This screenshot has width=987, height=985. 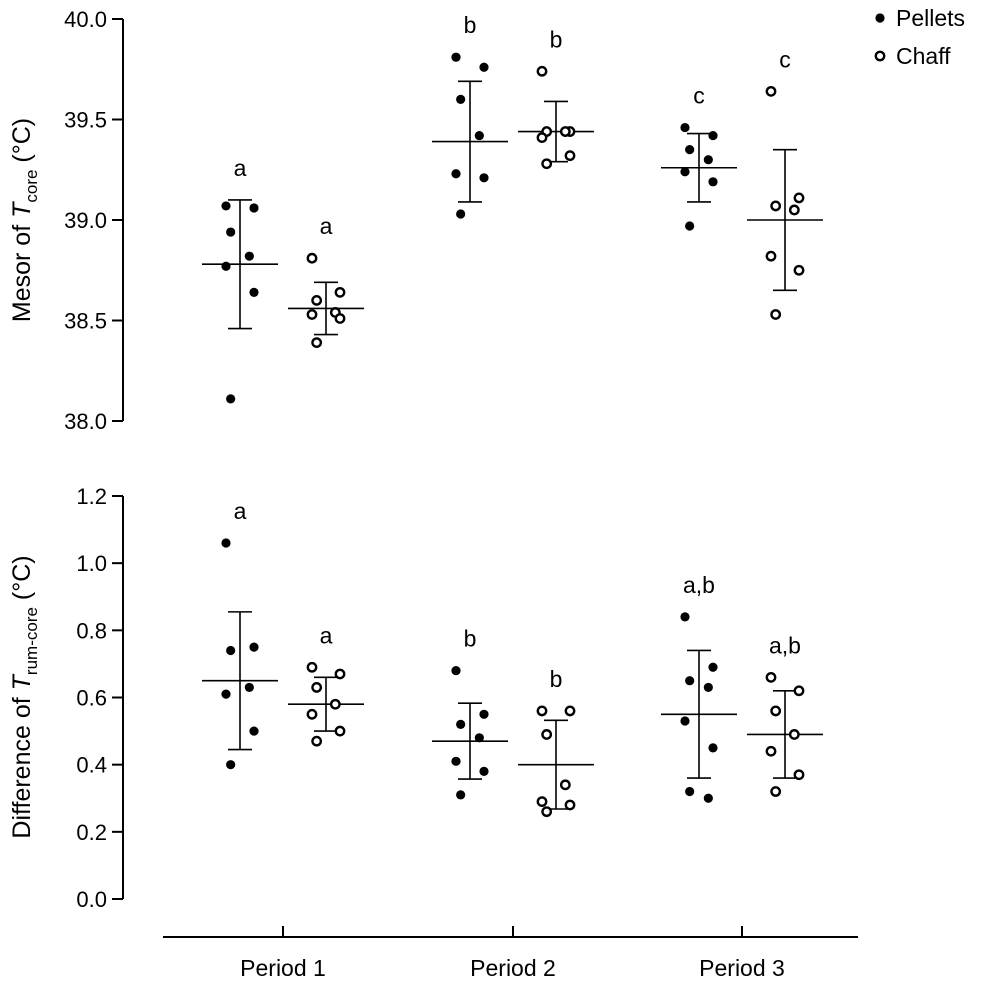 I want to click on significance-letter: c, so click(x=699, y=96).